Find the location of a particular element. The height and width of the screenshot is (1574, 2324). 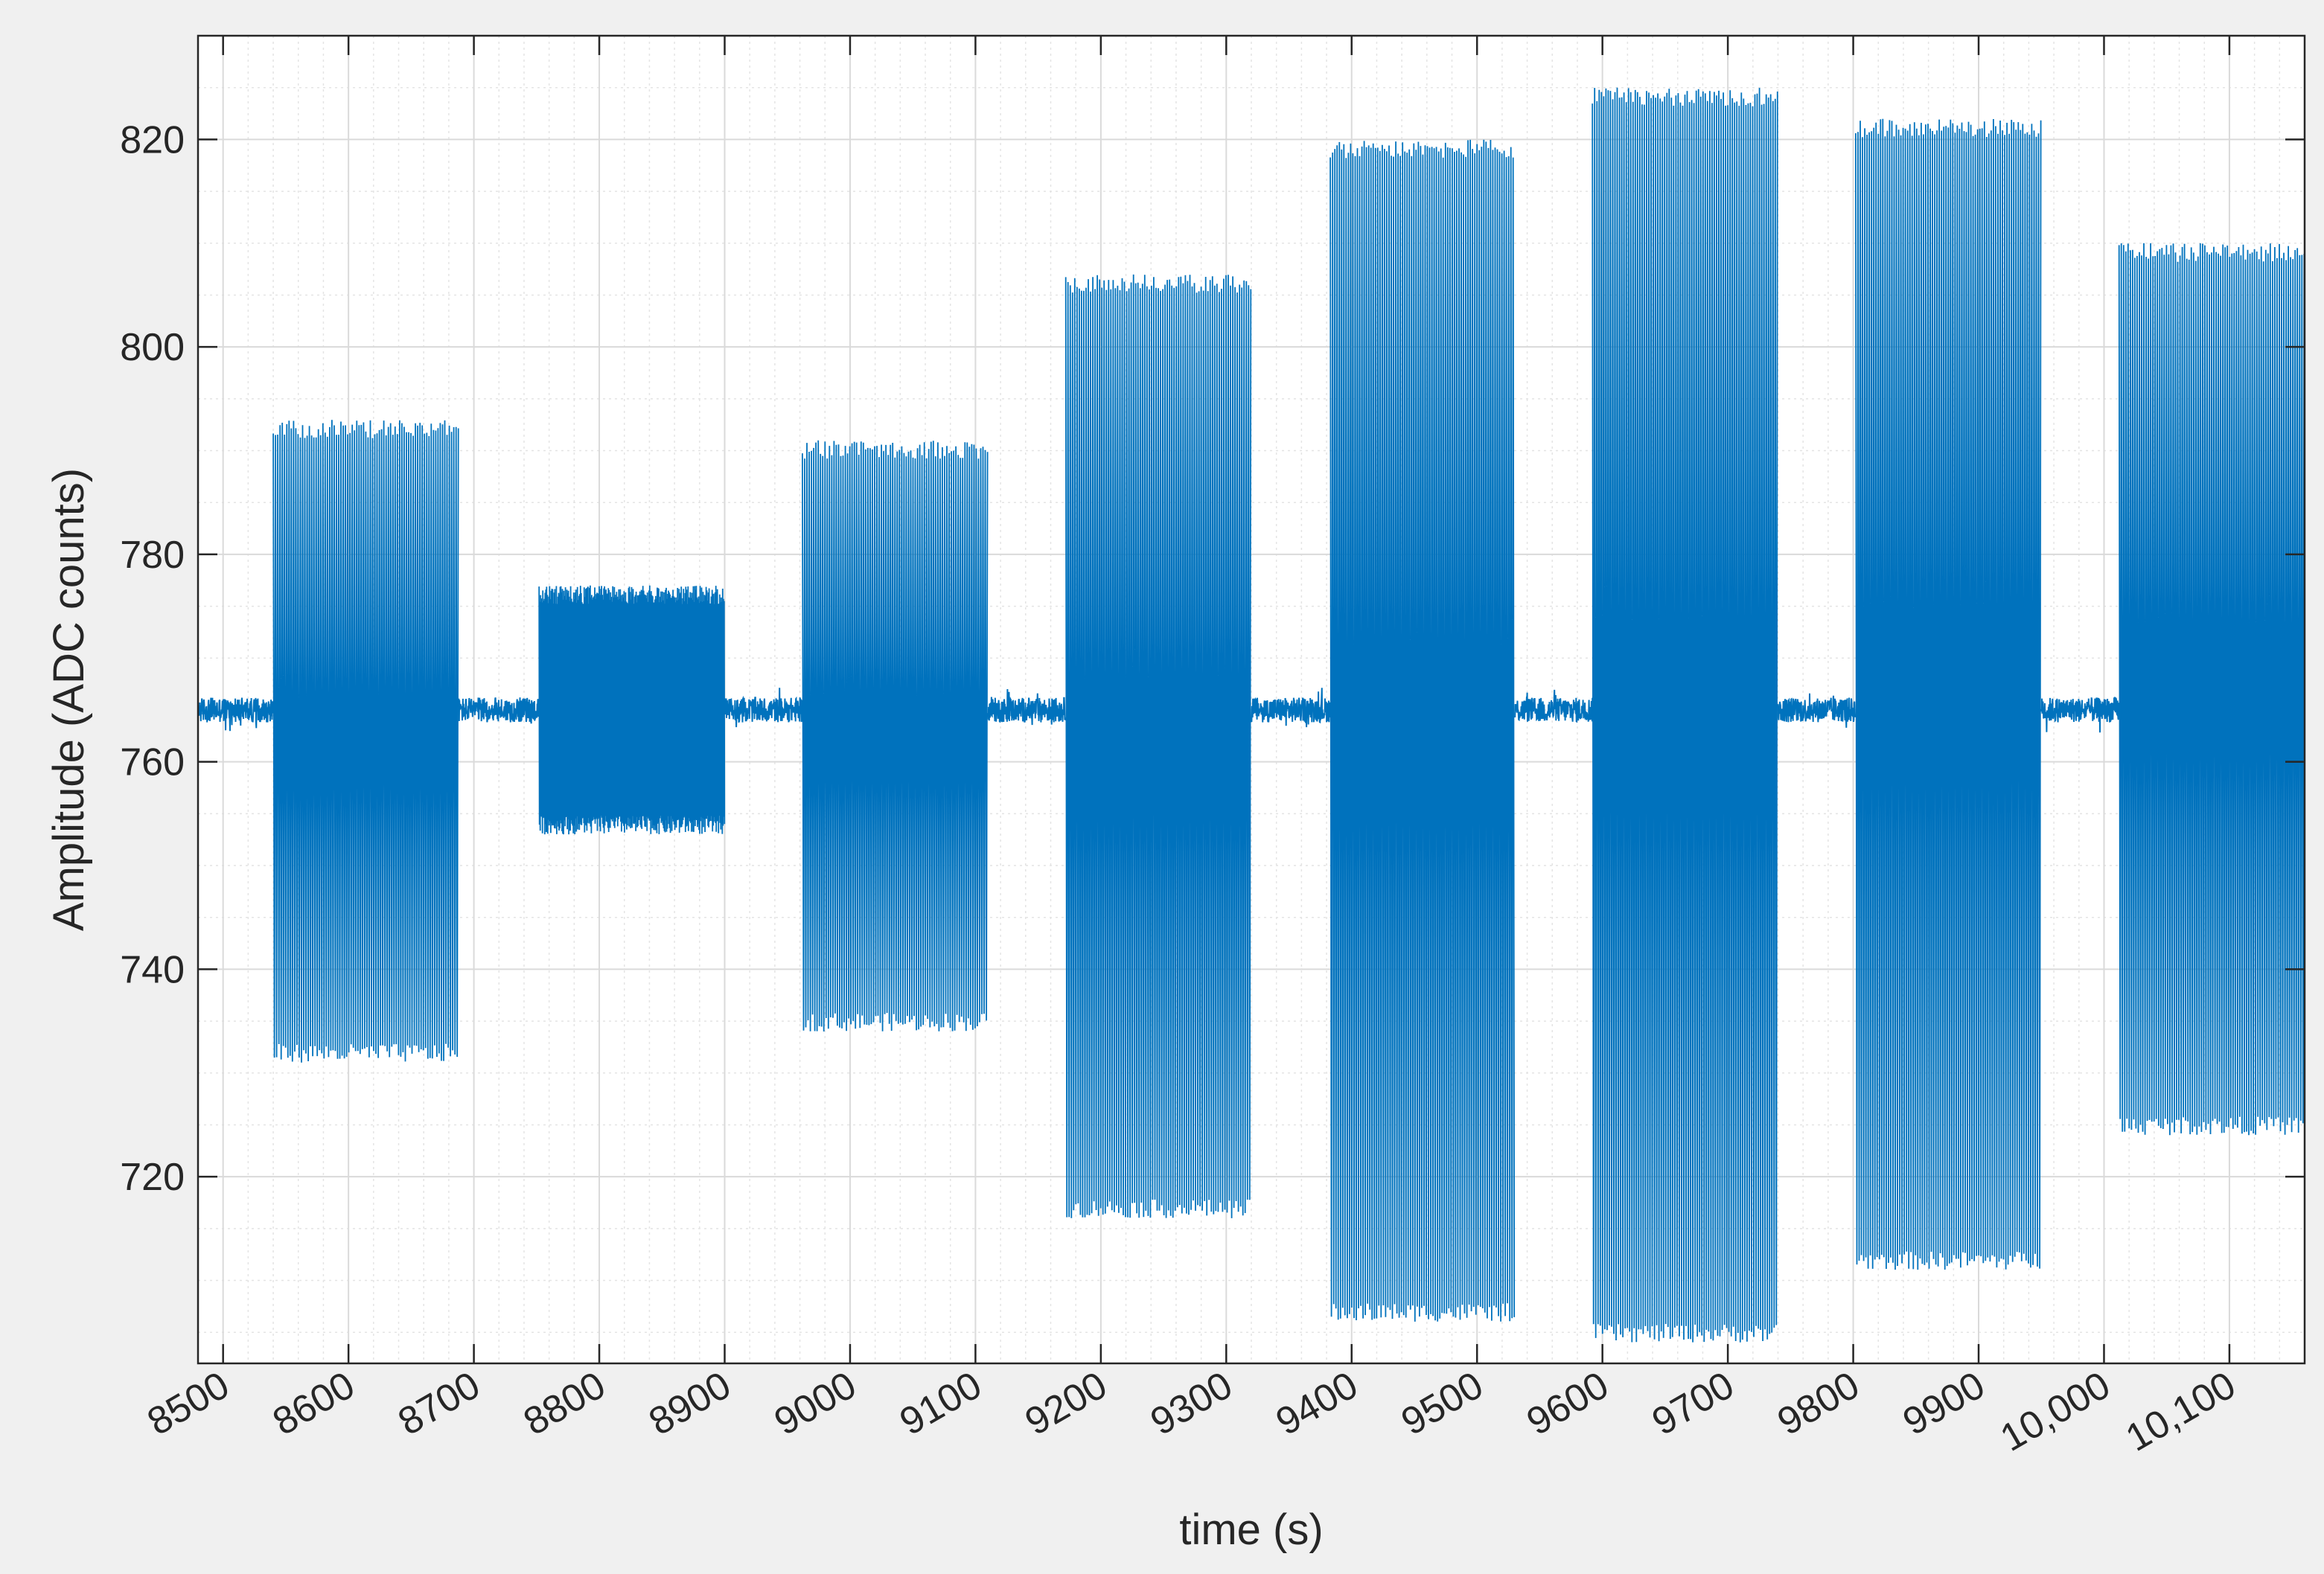

x-tick-label: 9600 is located at coordinates (1567, 1403).